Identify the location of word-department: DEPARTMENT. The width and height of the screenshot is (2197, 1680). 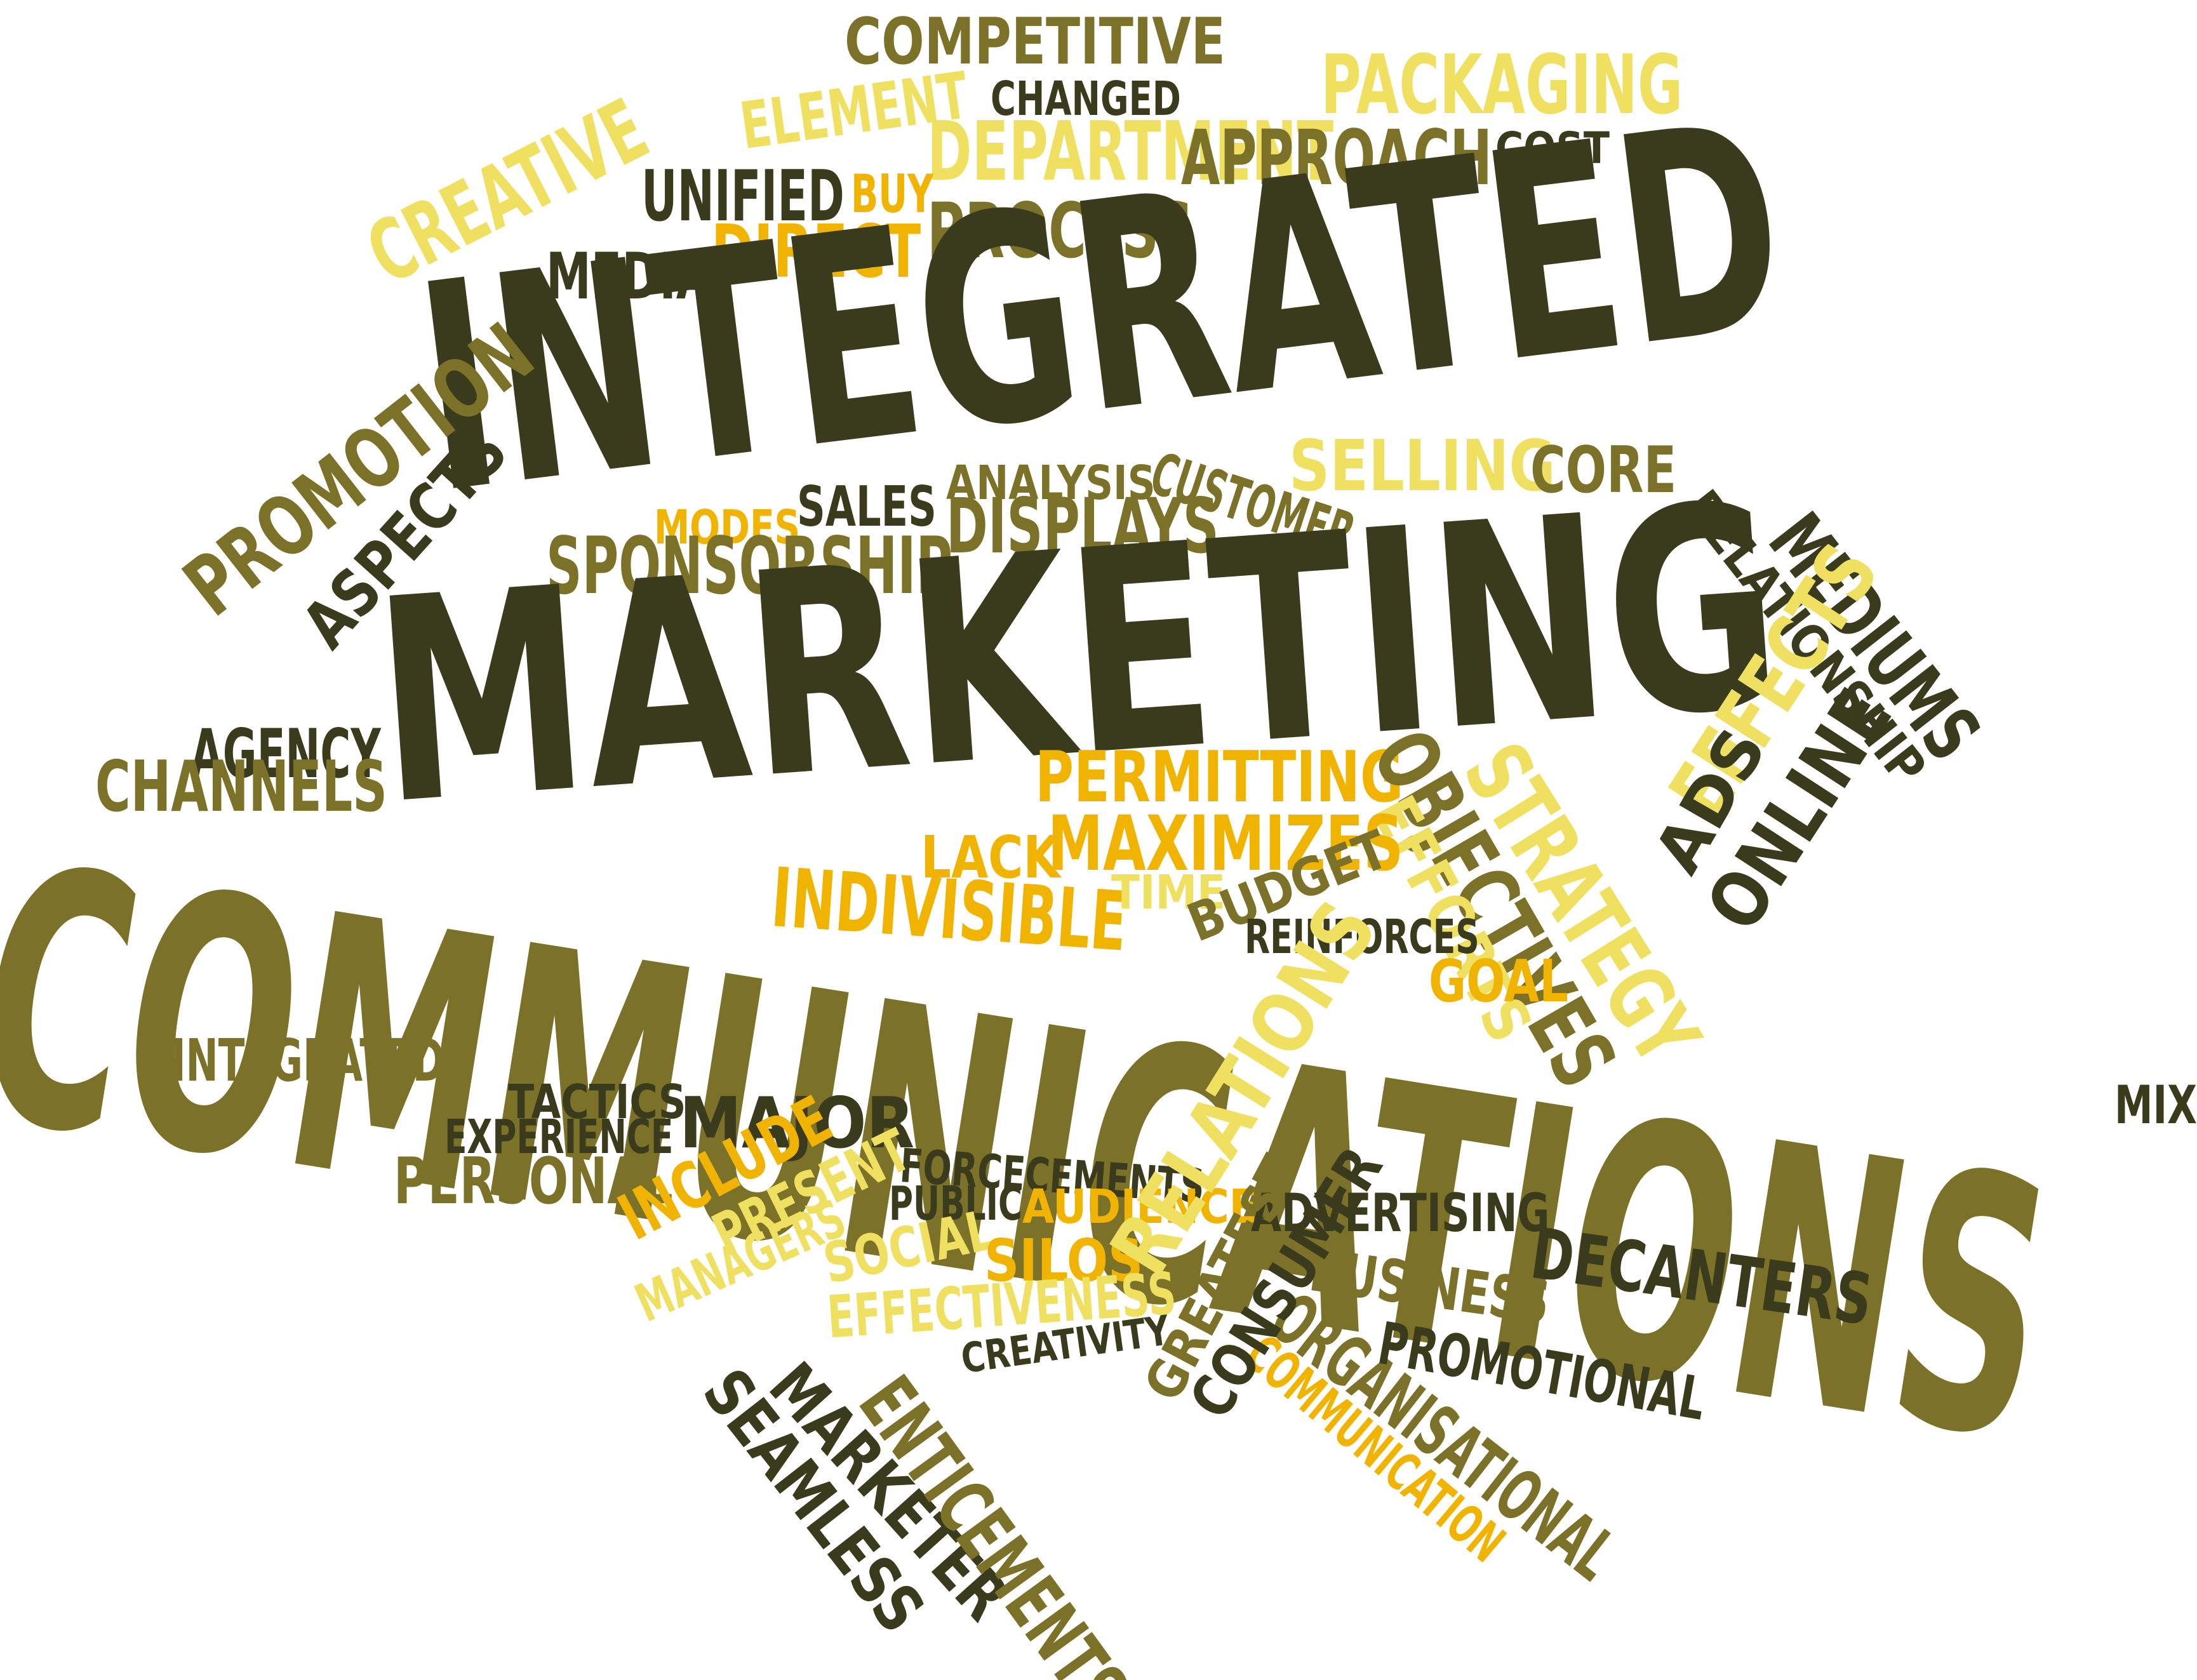
(1130, 151).